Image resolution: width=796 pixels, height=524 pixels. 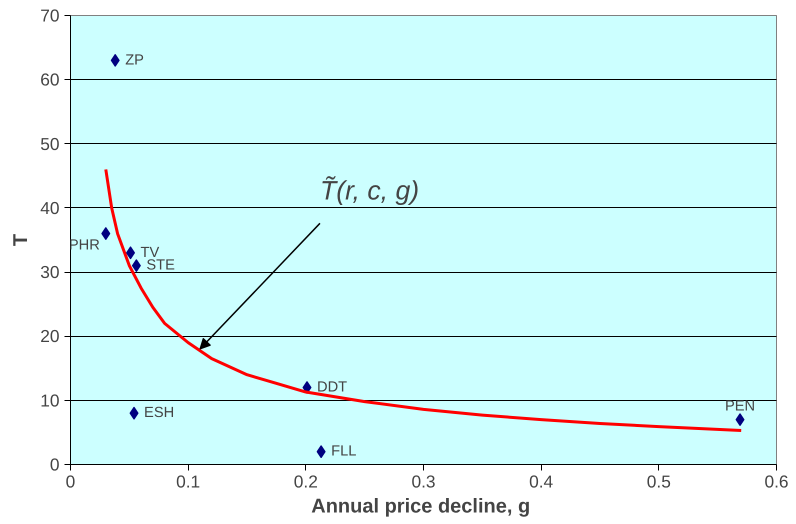 I want to click on series-label: ESH, so click(x=159, y=413).